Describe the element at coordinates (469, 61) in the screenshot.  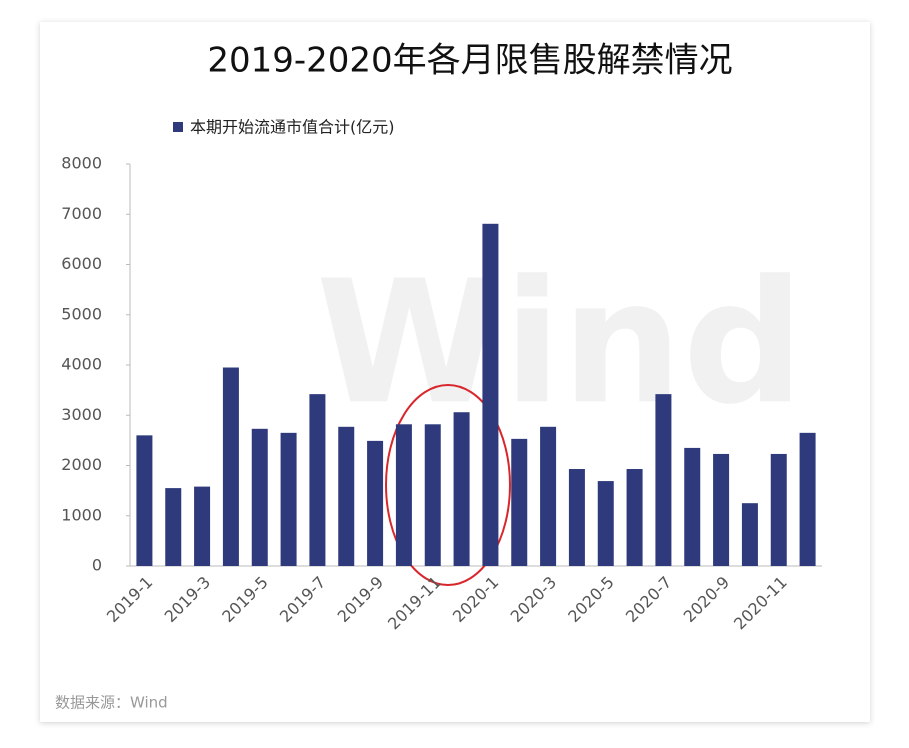
I see `chart-title: 2019-2020年各月限售股解禁情况` at that location.